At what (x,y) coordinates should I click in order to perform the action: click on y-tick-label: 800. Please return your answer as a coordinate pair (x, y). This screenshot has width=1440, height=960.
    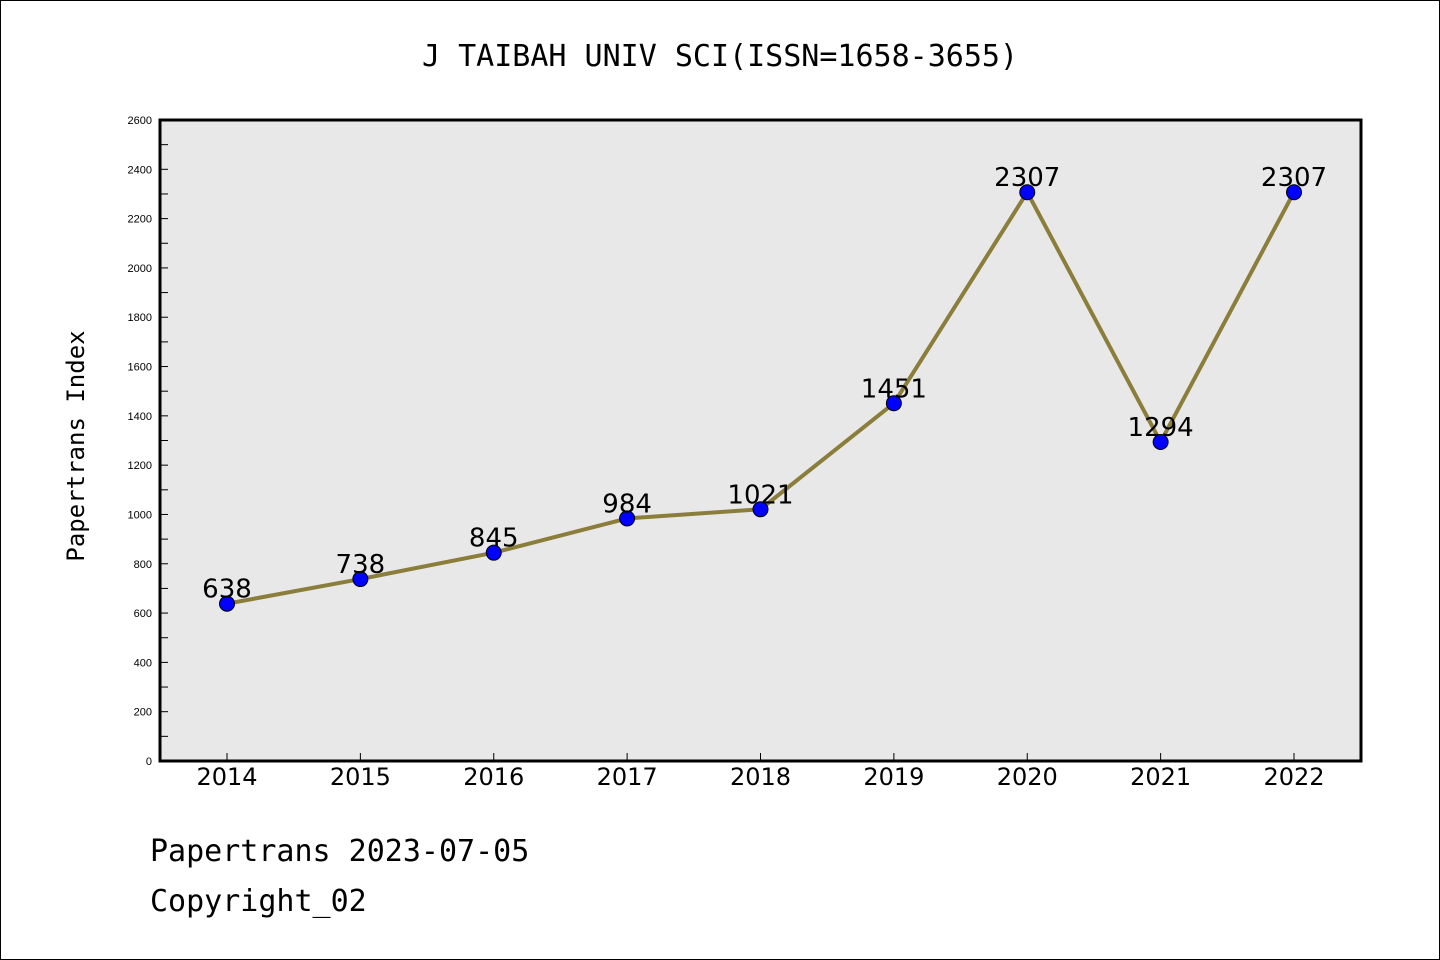
    Looking at the image, I should click on (143, 565).